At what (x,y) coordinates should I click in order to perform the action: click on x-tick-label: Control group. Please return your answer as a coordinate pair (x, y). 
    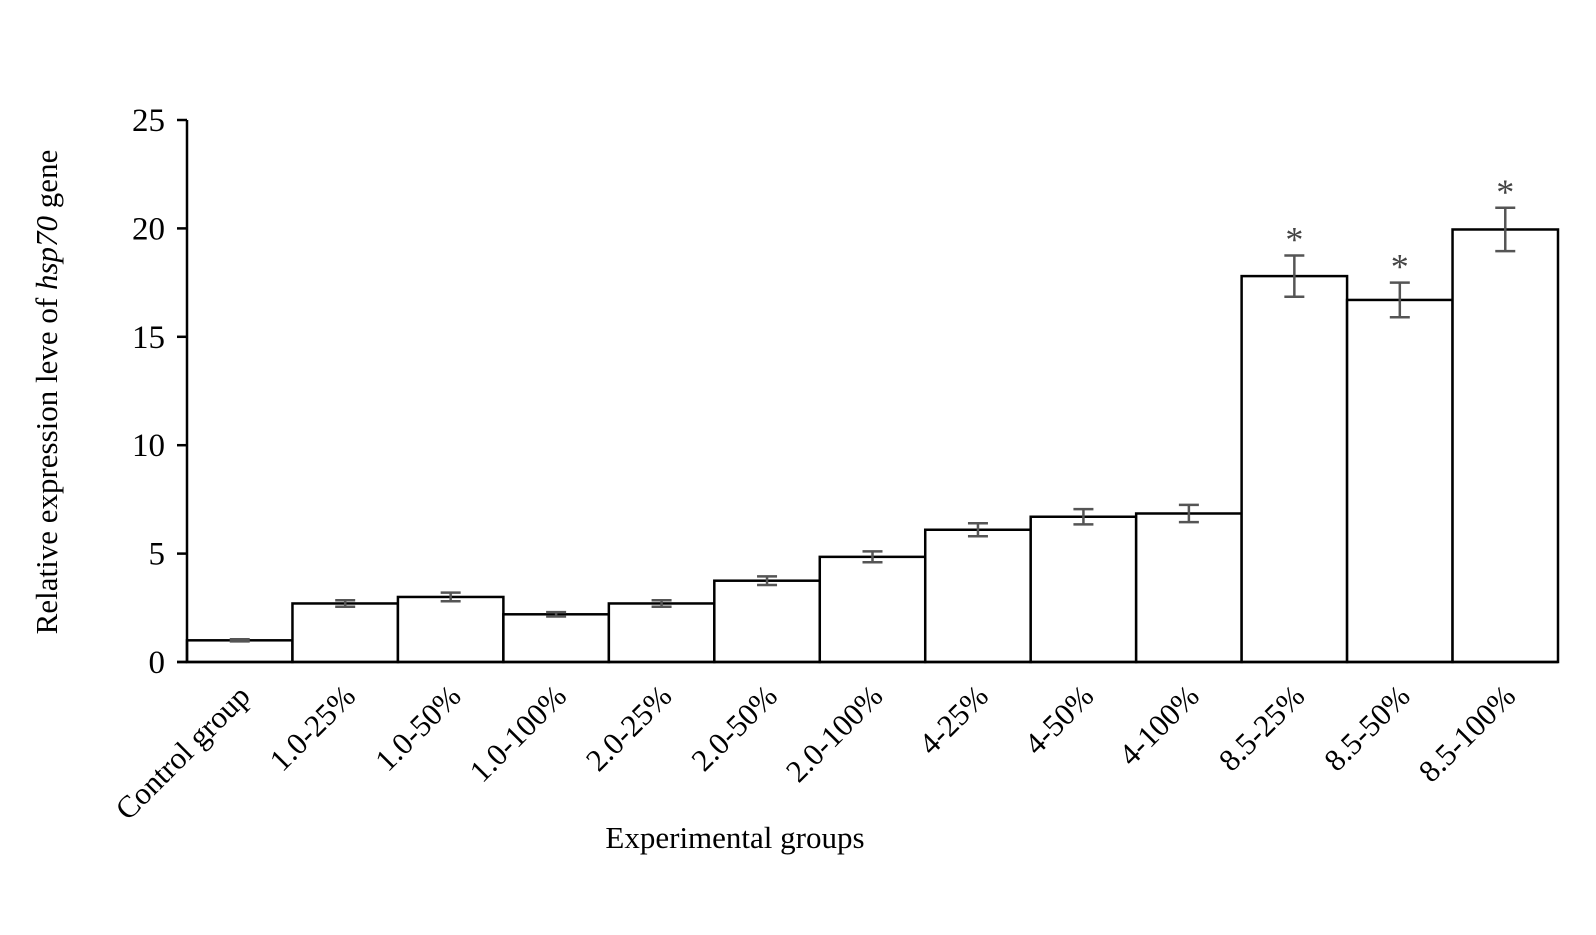
    Looking at the image, I should click on (182, 752).